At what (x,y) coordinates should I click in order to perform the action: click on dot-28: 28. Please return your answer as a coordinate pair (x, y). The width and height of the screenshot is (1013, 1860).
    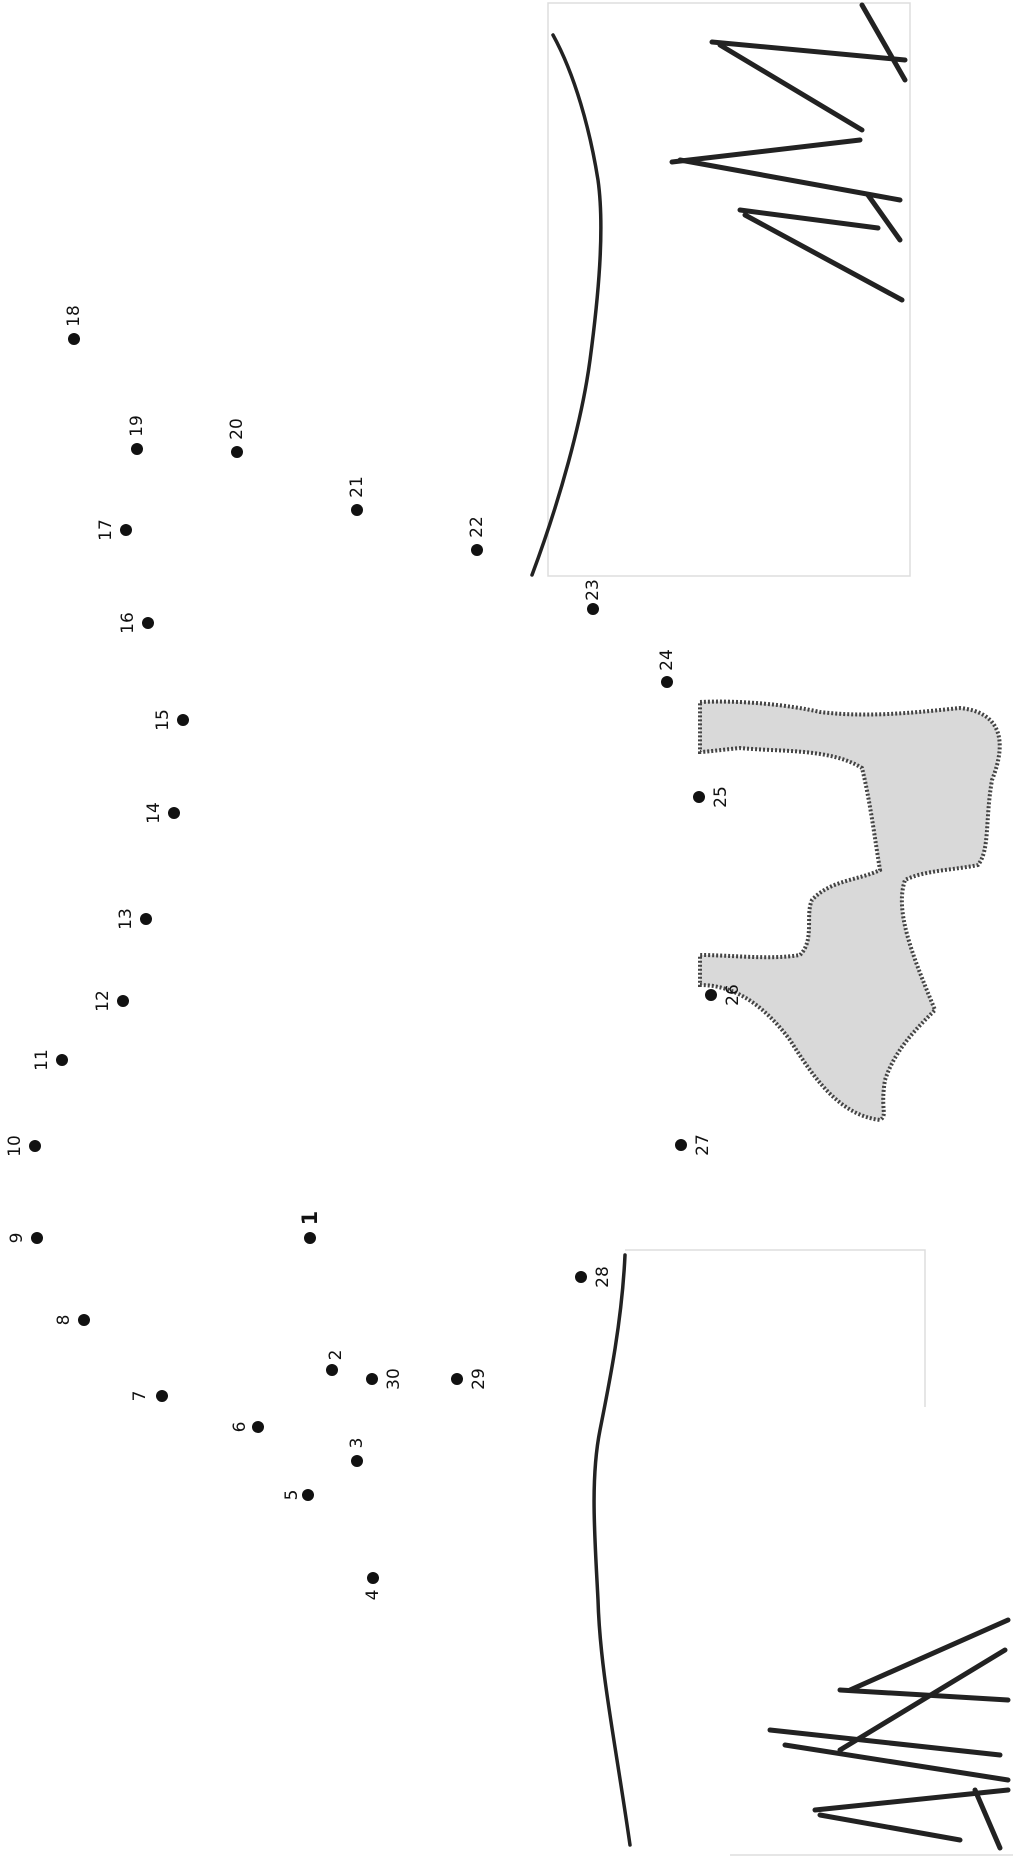
    Looking at the image, I should click on (594, 1277).